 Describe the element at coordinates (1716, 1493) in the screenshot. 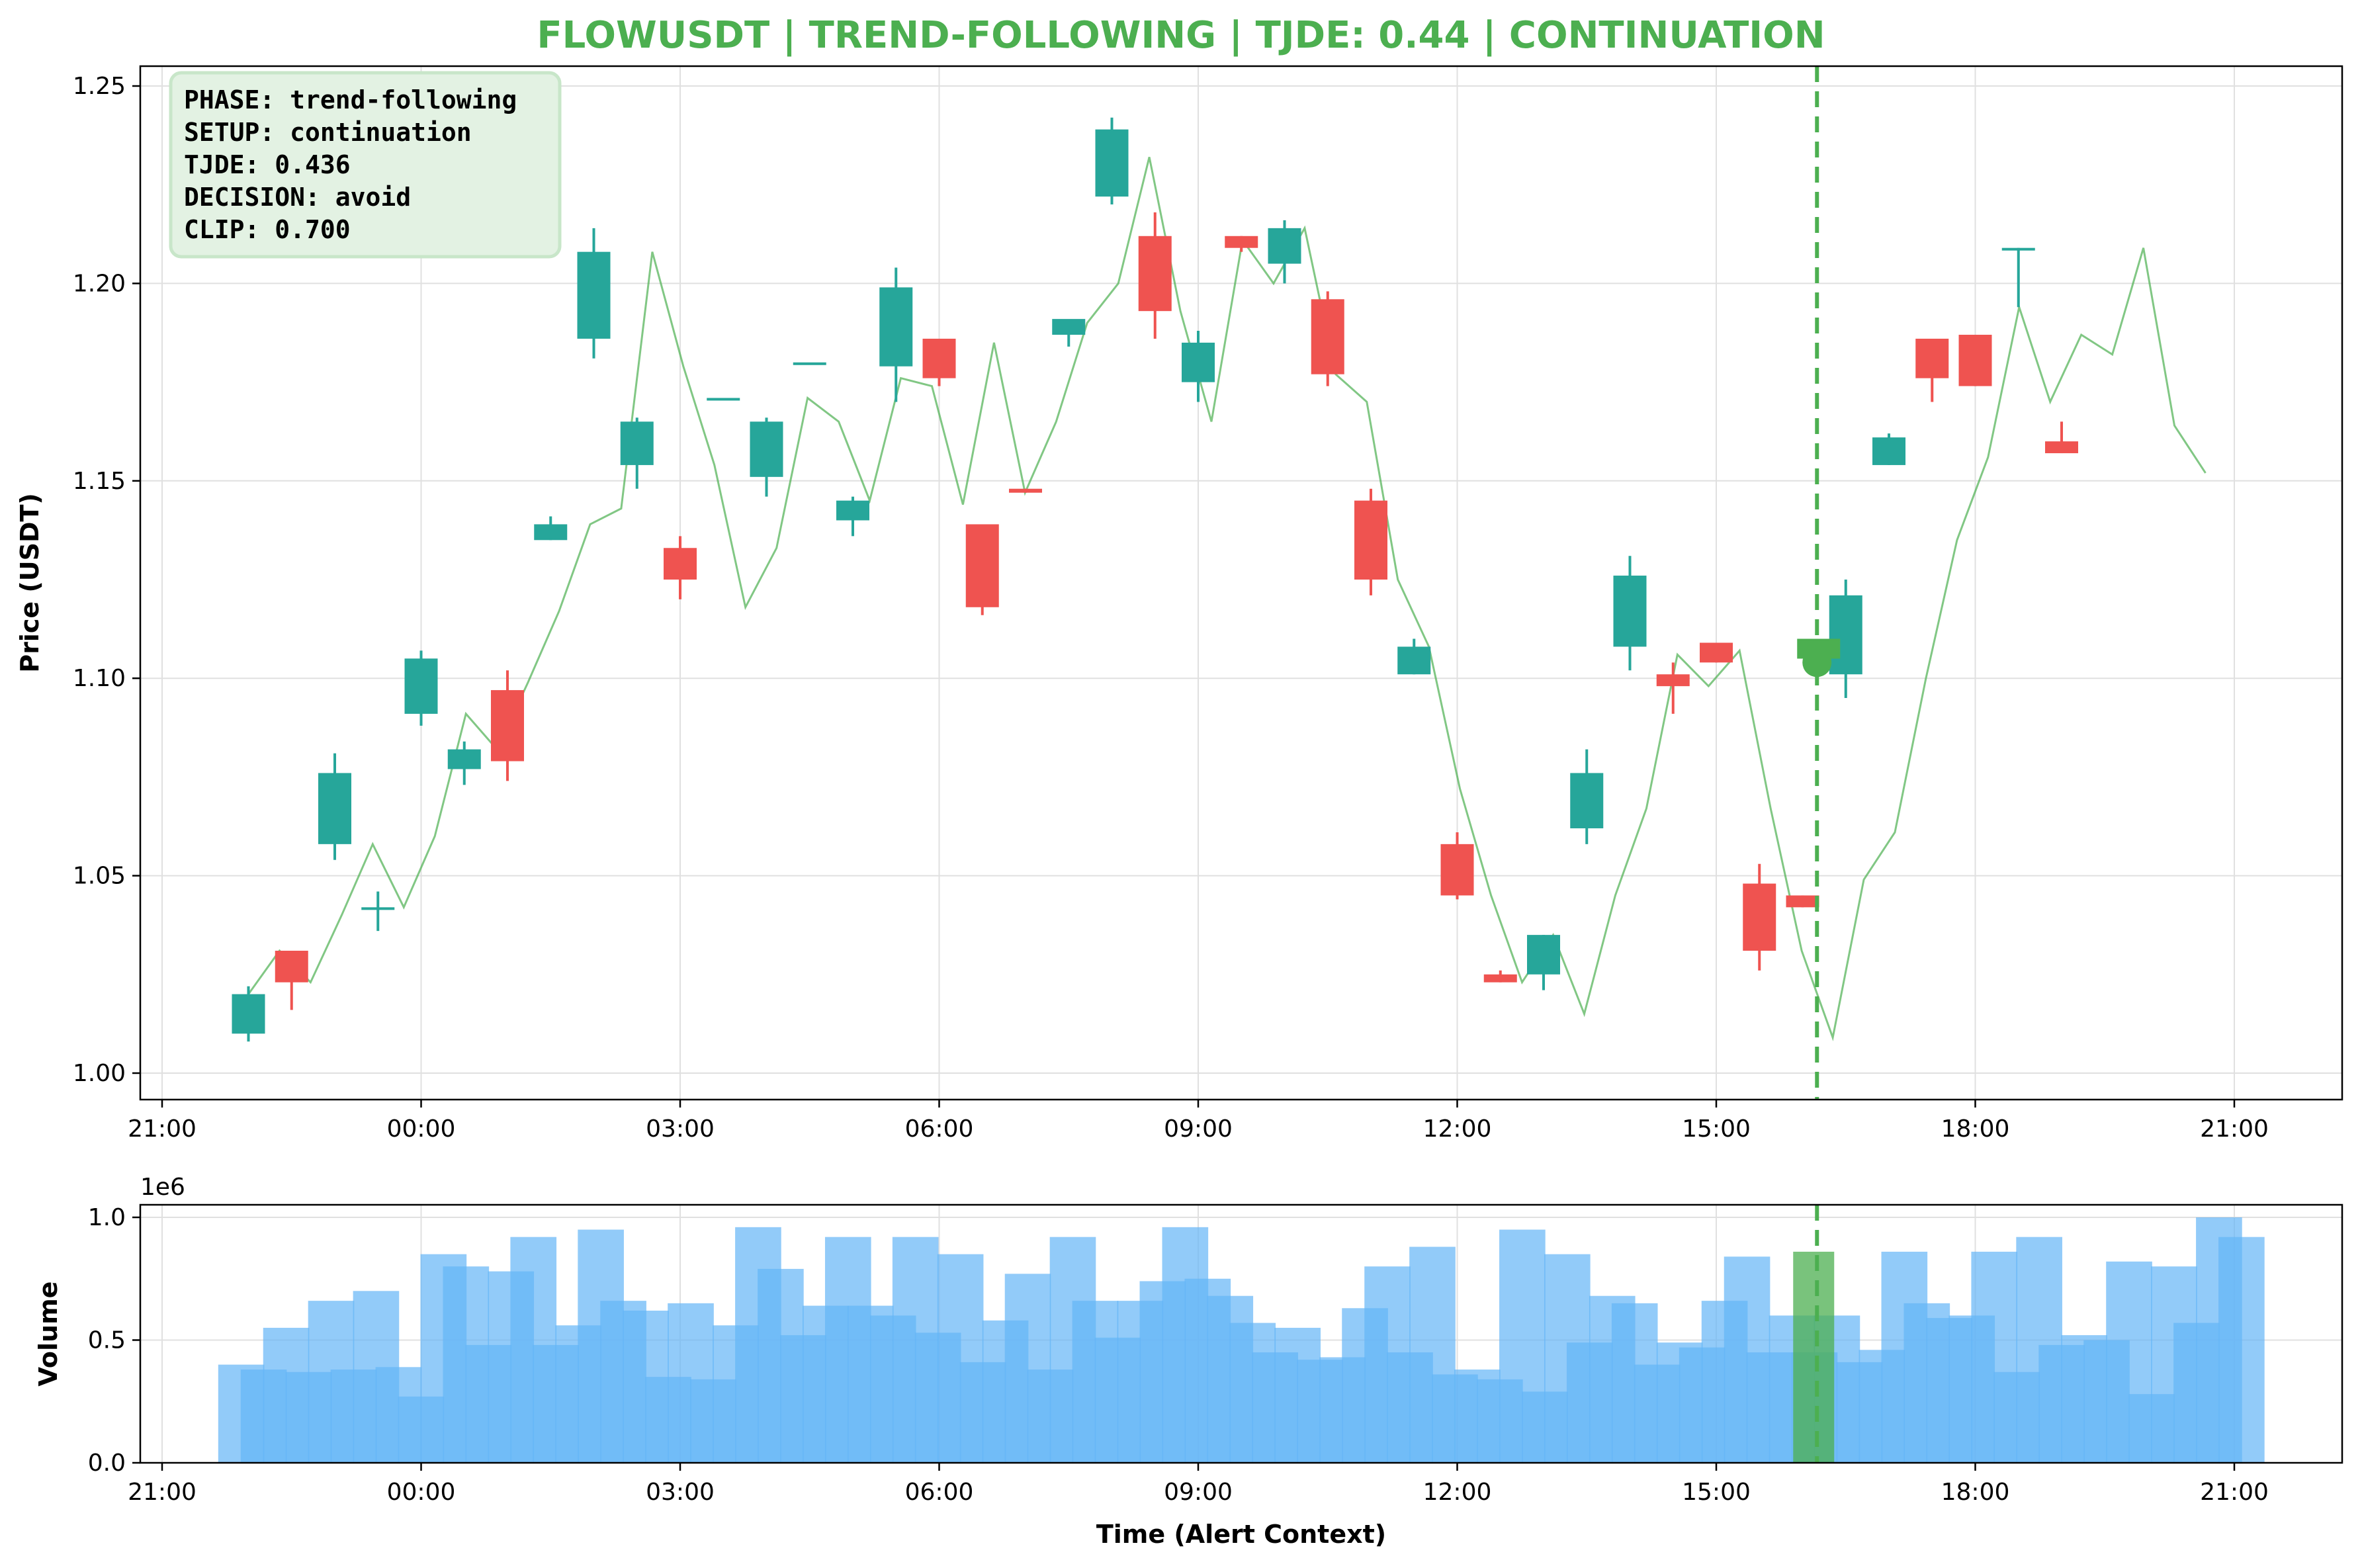

I see `volume-xtick-label: 15:00` at that location.